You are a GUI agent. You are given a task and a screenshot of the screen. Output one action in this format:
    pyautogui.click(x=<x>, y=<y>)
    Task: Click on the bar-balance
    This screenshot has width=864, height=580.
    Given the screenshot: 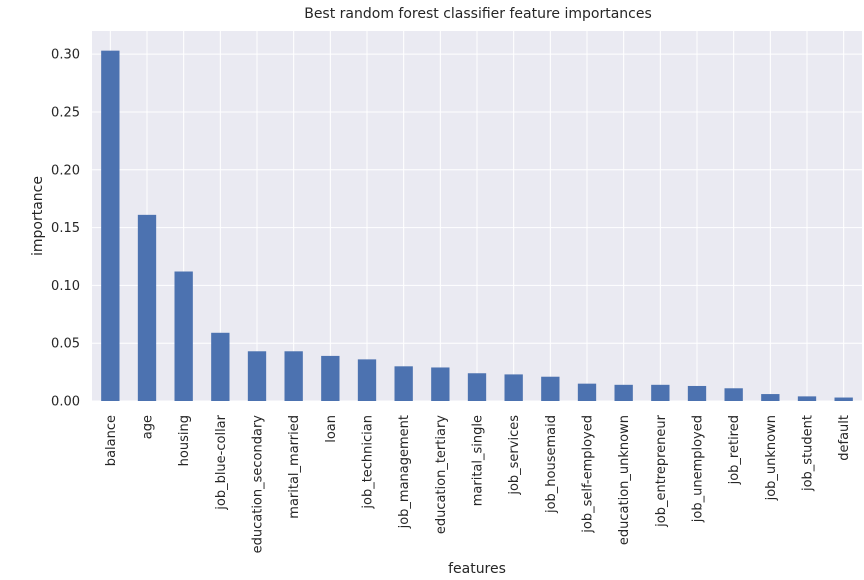 What is the action you would take?
    pyautogui.click(x=110, y=225)
    